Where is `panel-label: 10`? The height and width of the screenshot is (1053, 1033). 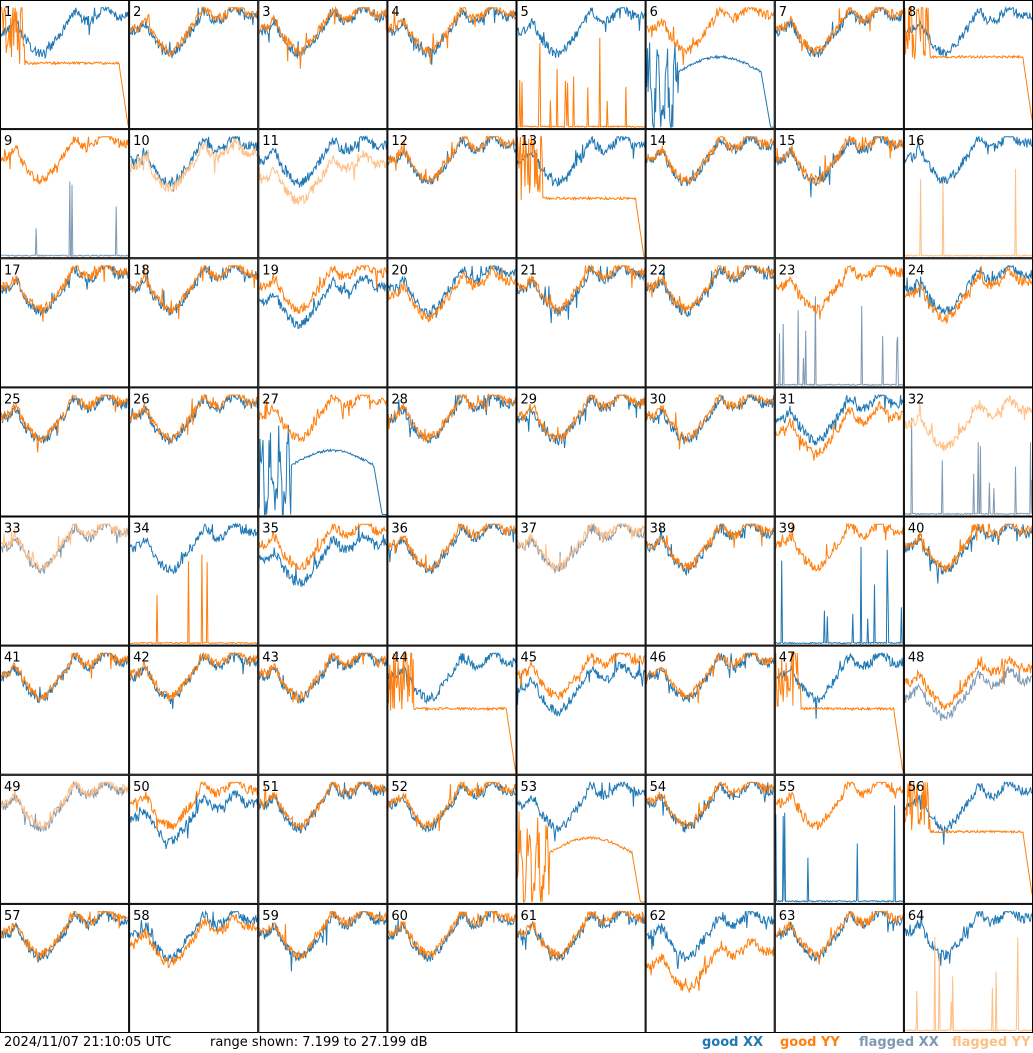 panel-label: 10 is located at coordinates (141, 141).